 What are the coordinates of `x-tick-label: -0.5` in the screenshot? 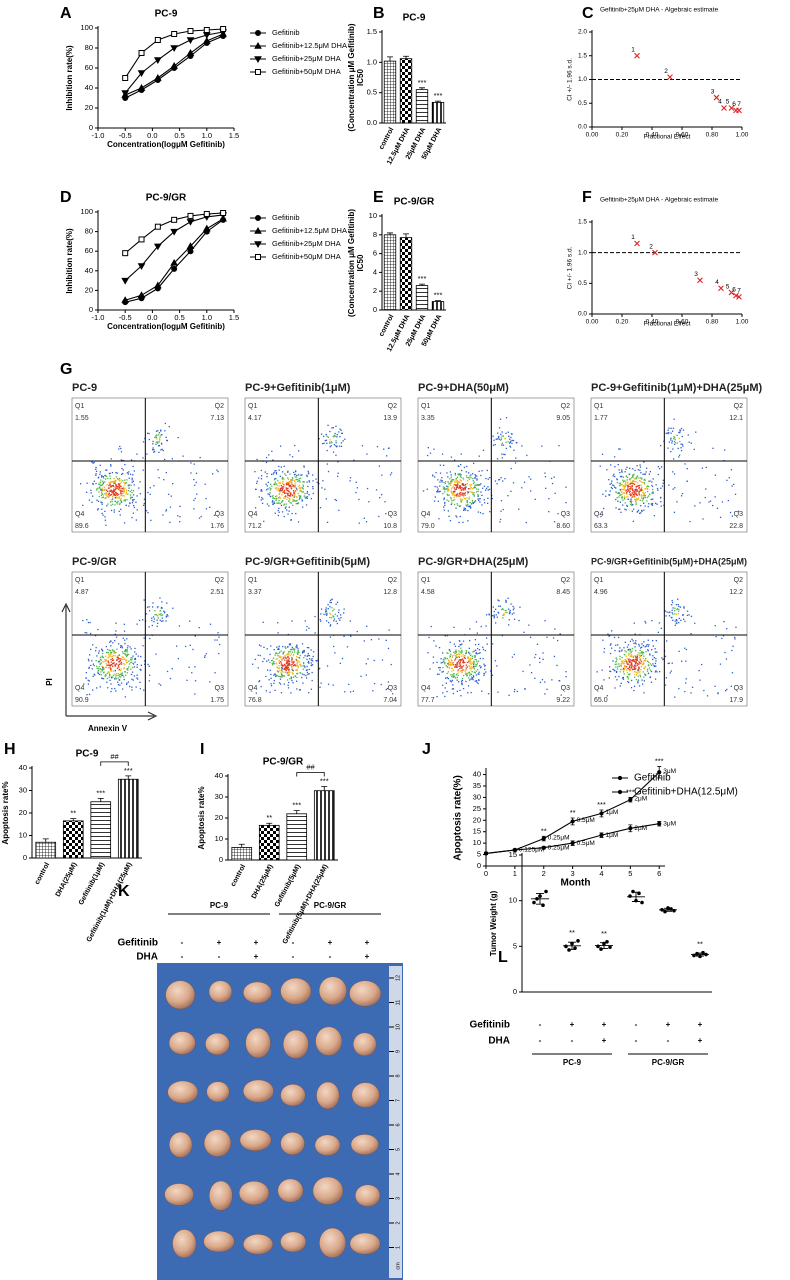 It's located at (125, 135).